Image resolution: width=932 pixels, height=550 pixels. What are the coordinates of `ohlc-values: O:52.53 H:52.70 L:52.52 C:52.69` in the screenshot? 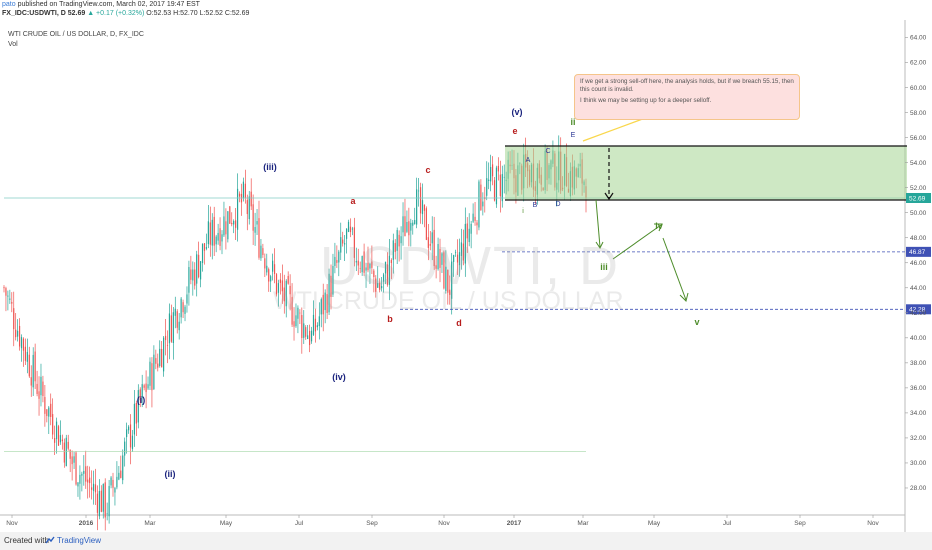 It's located at (197, 13).